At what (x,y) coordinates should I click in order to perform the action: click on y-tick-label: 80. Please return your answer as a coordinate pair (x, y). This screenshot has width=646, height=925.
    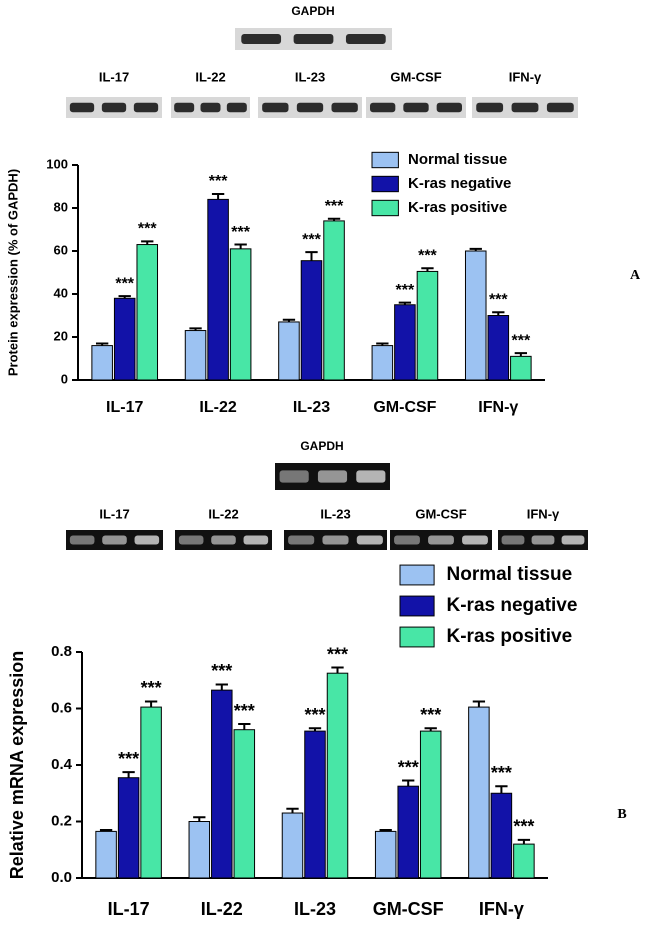
    Looking at the image, I should click on (61, 206).